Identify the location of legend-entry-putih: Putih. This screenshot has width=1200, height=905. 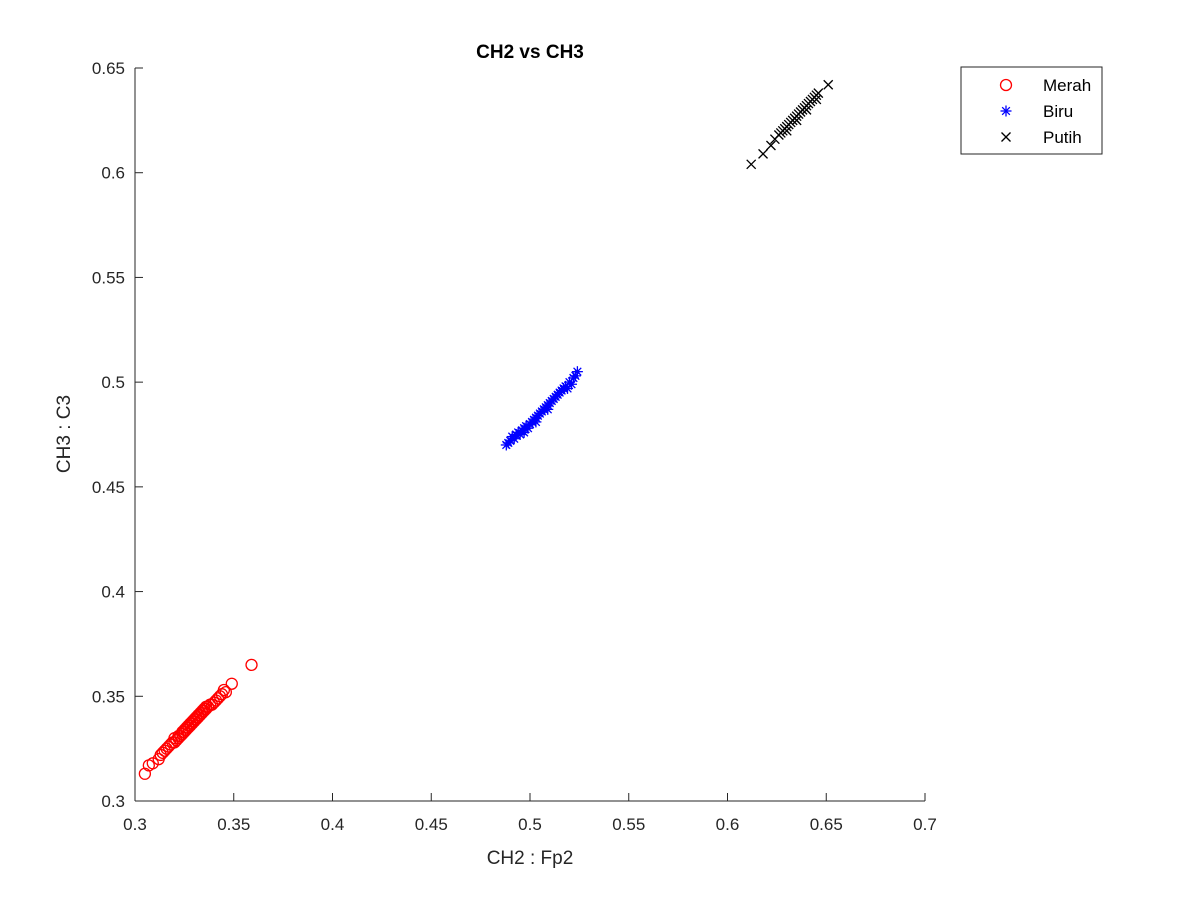
(1041, 137).